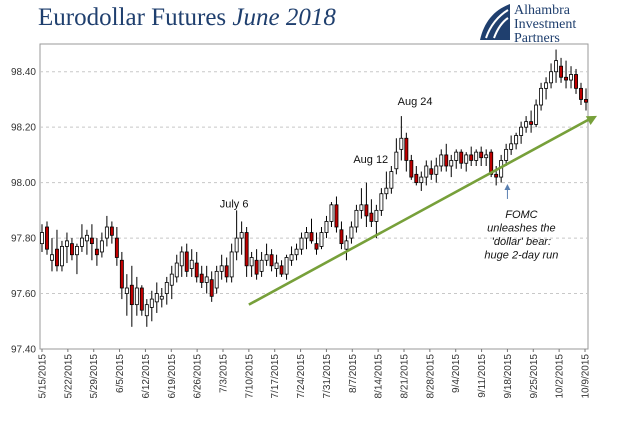 The width and height of the screenshot is (628, 421). What do you see at coordinates (68, 376) in the screenshot?
I see `x-tick-label: 5/22/2015` at bounding box center [68, 376].